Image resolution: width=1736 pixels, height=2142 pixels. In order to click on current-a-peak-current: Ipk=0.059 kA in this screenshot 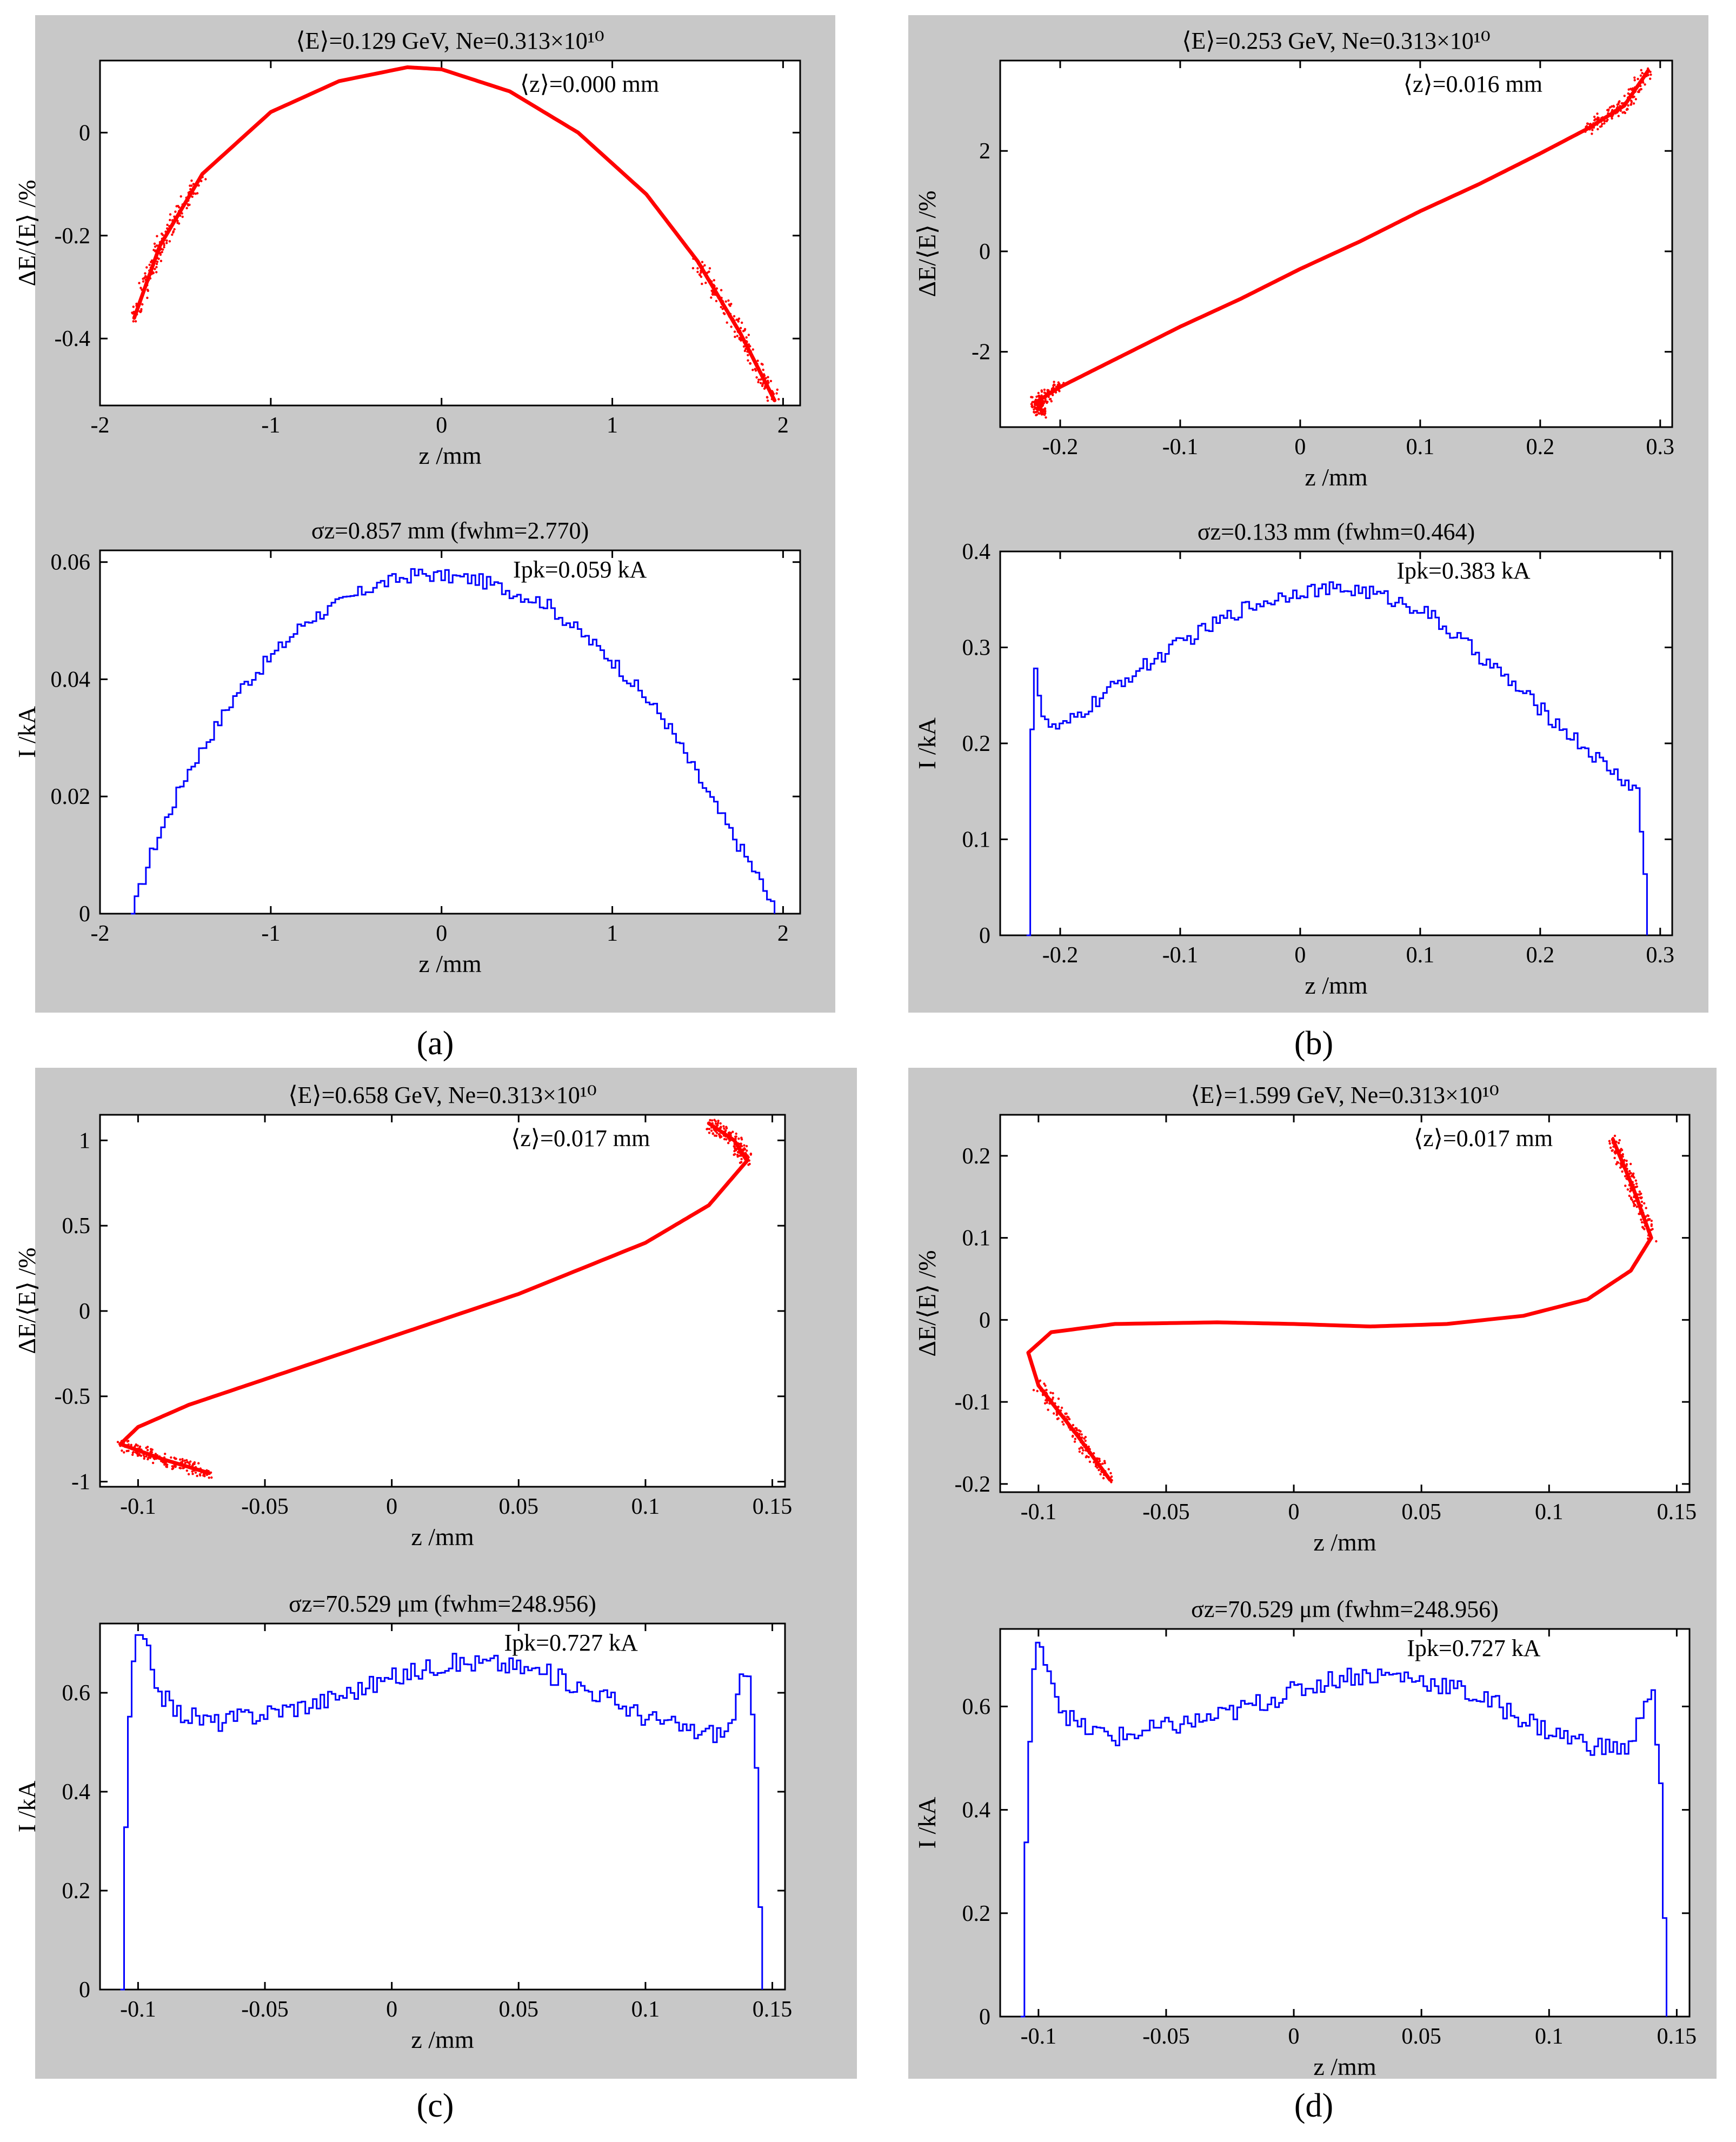, I will do `click(580, 569)`.